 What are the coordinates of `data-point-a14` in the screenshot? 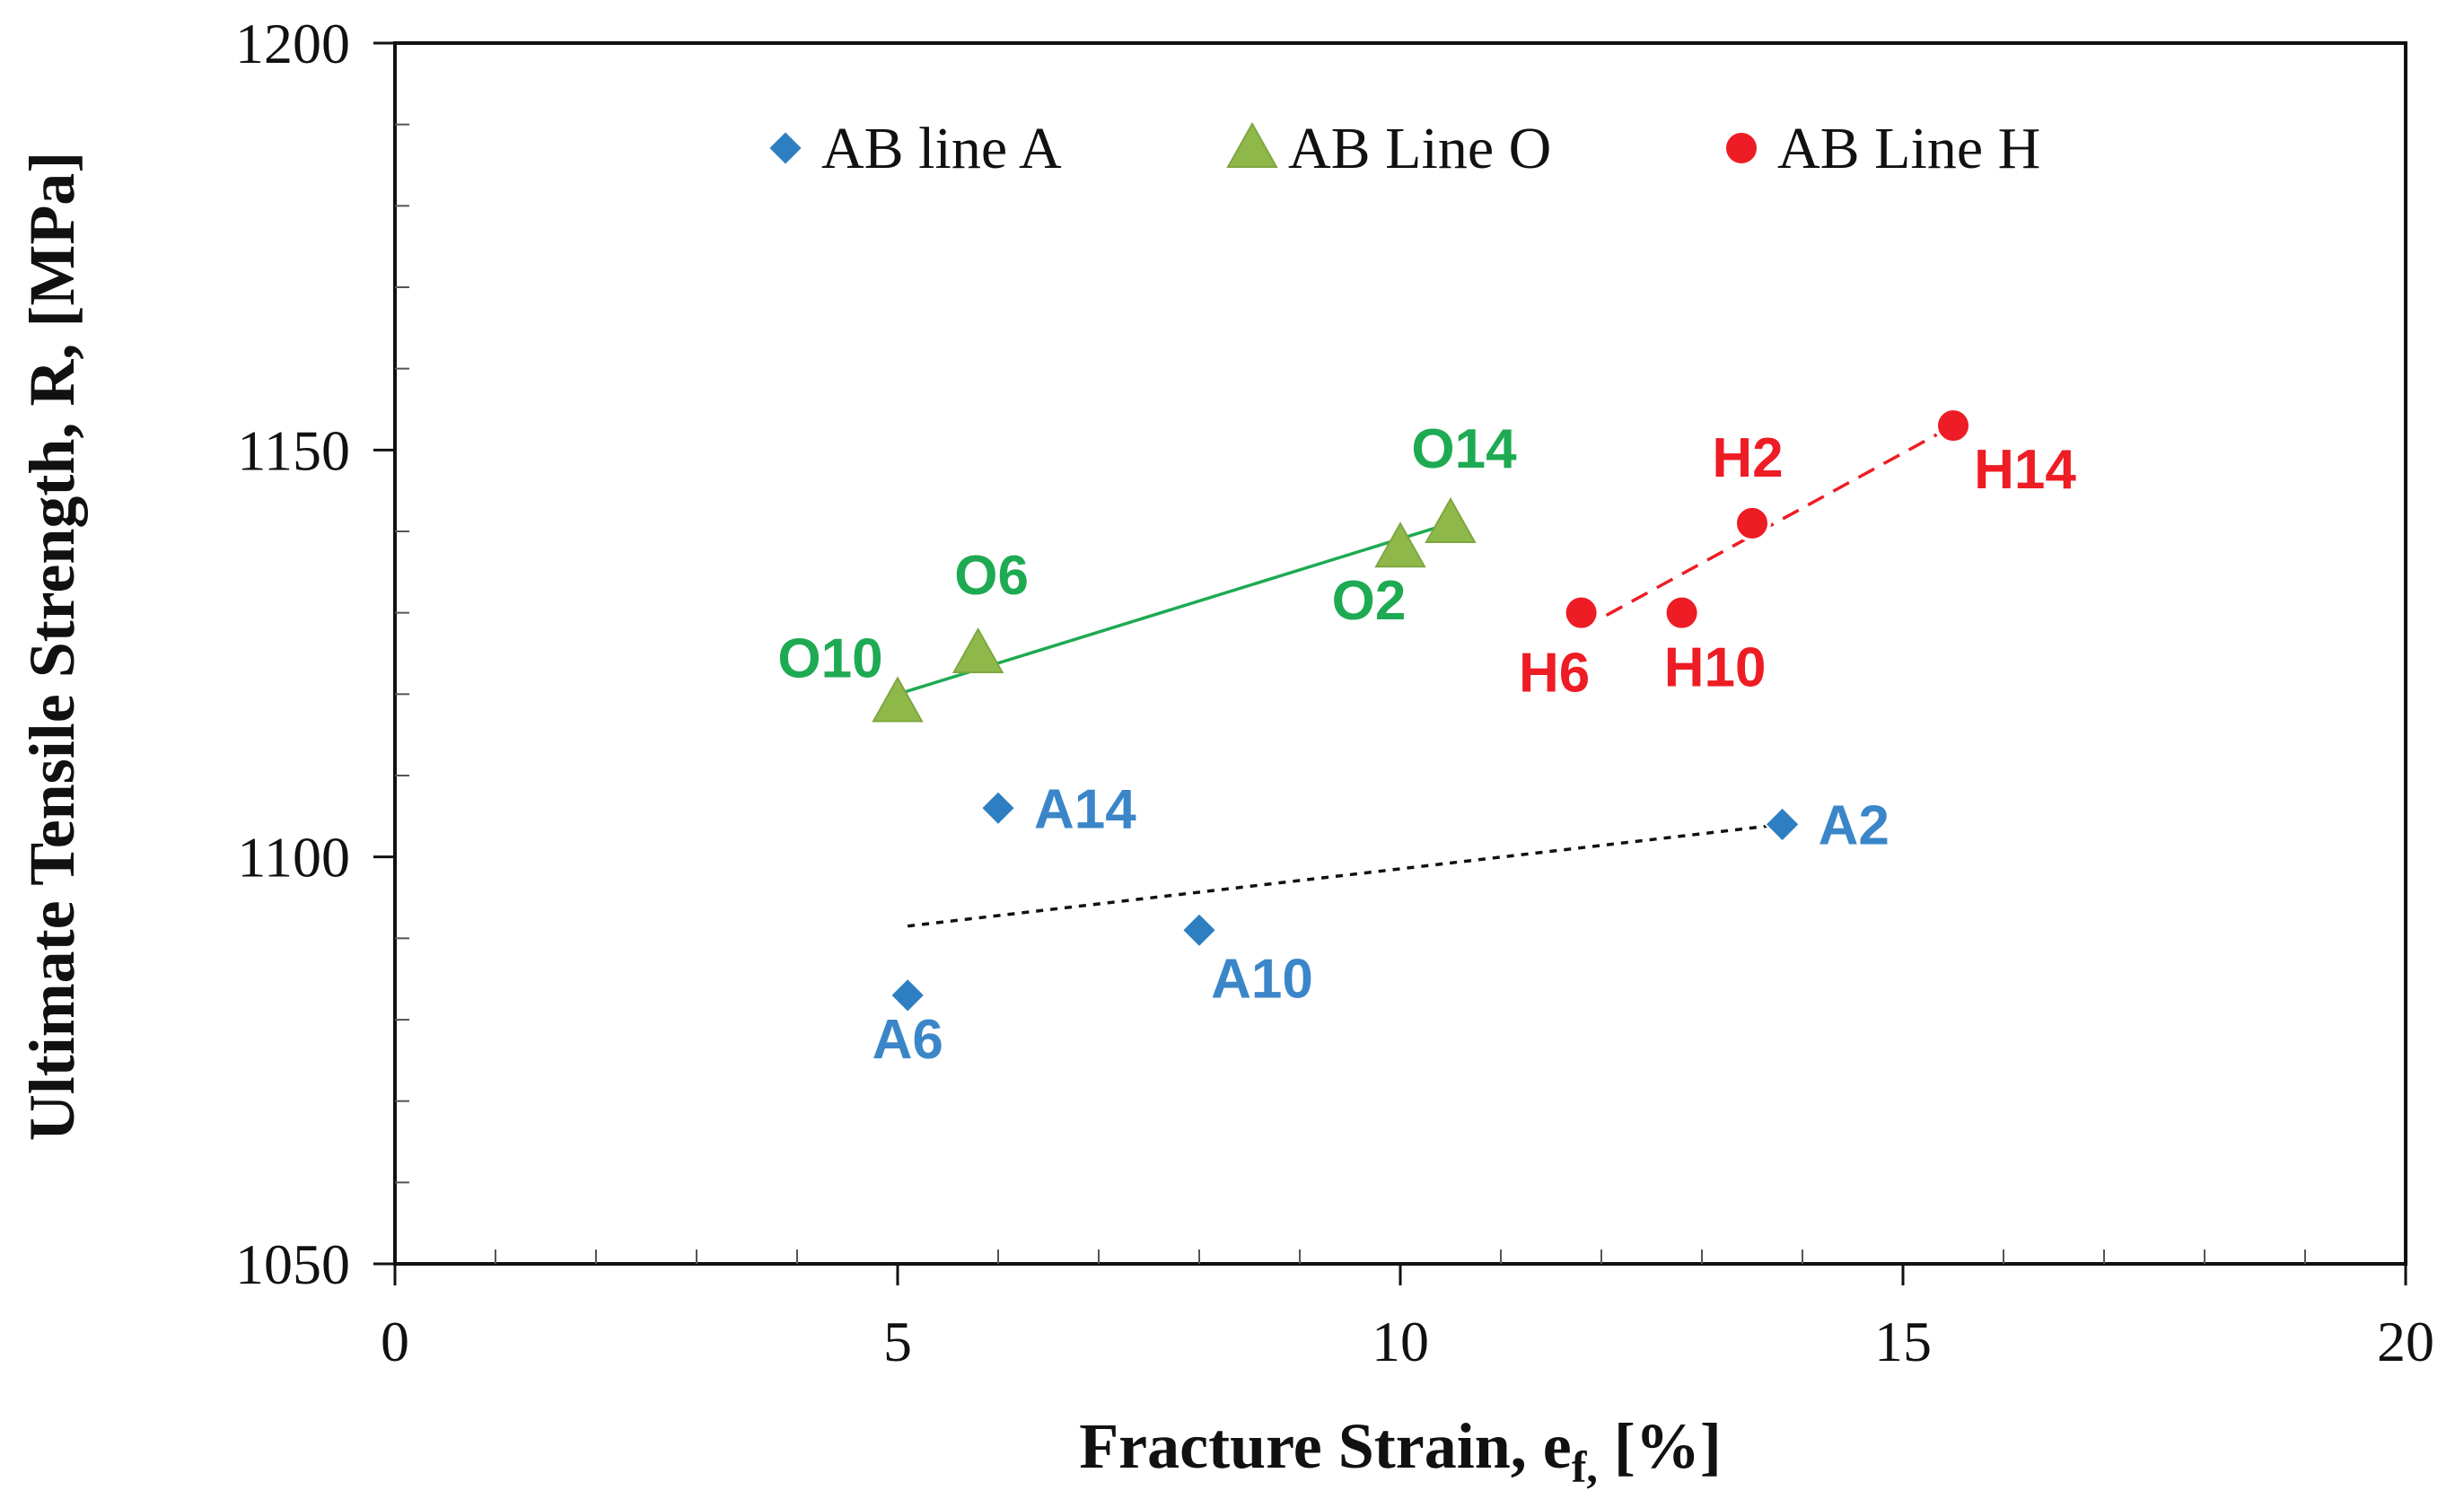 It's located at (998, 808).